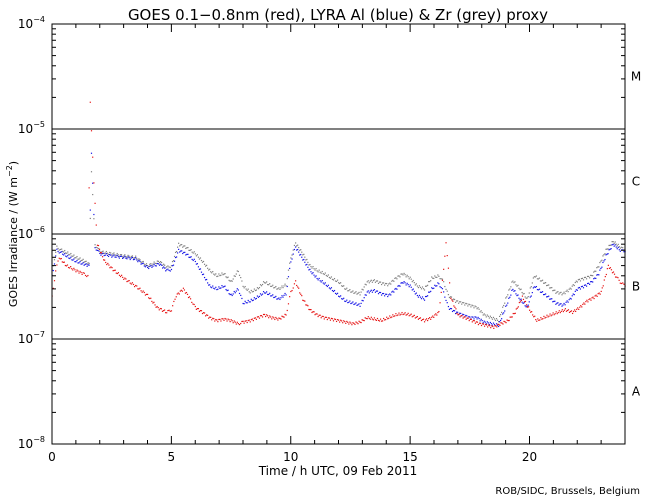  I want to click on x-tick-label: 0, so click(52, 457).